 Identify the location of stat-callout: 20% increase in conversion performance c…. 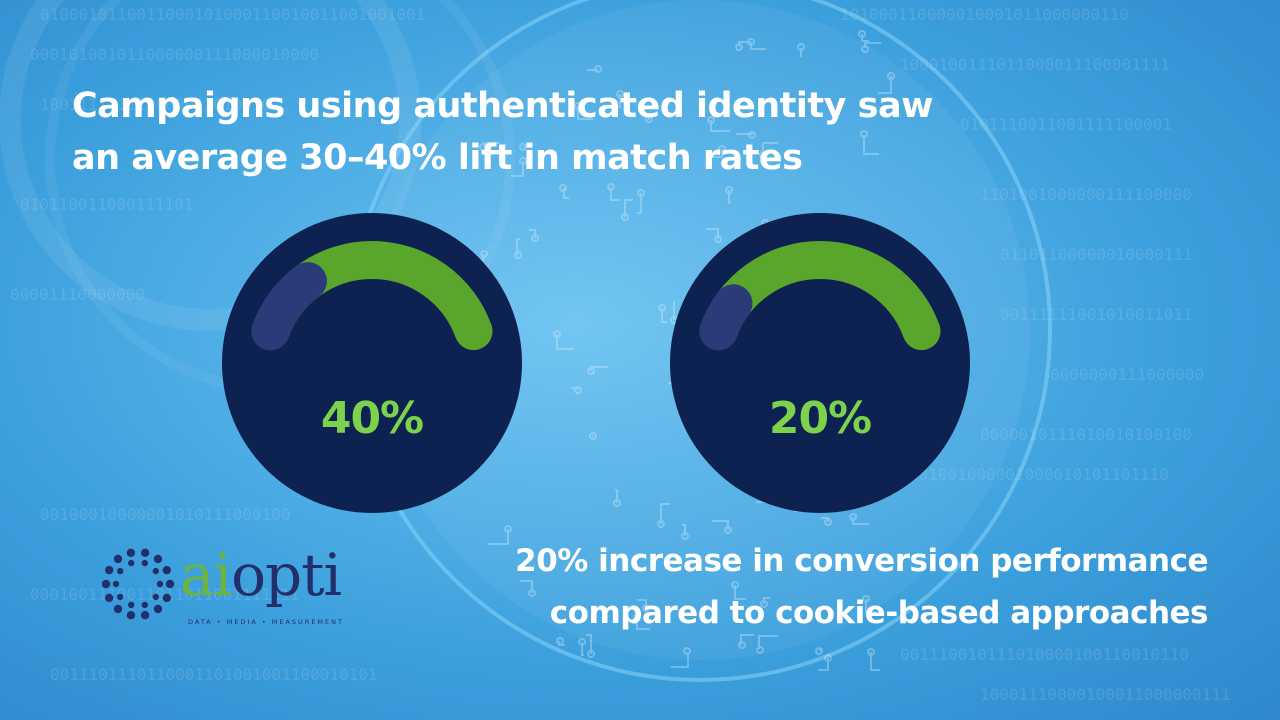
(828, 587).